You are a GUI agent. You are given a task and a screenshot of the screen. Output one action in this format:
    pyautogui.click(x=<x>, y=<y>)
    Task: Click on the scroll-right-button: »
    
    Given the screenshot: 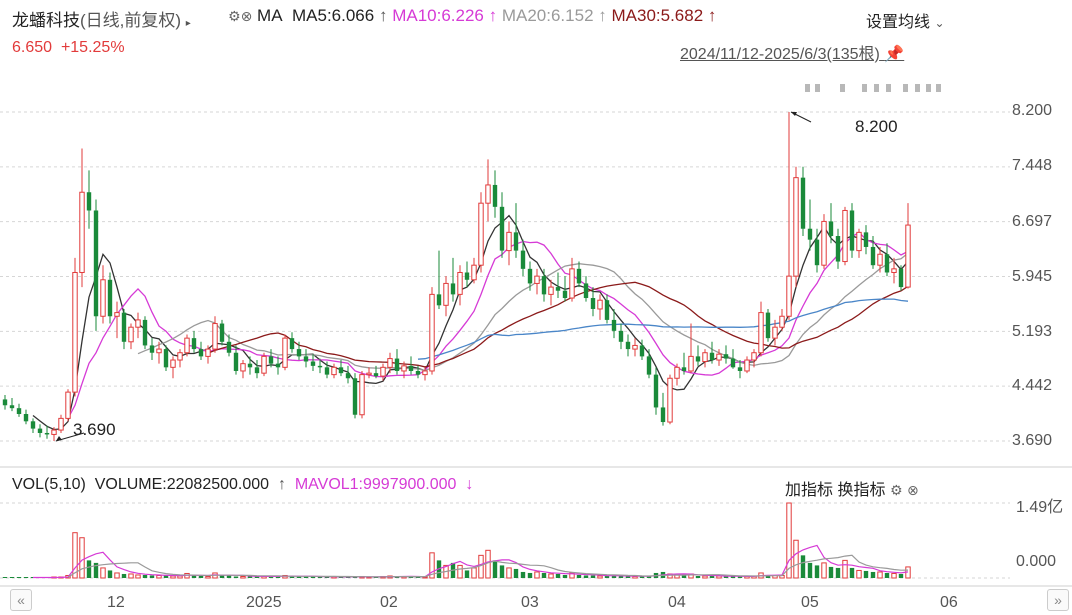 What is the action you would take?
    pyautogui.click(x=1058, y=600)
    